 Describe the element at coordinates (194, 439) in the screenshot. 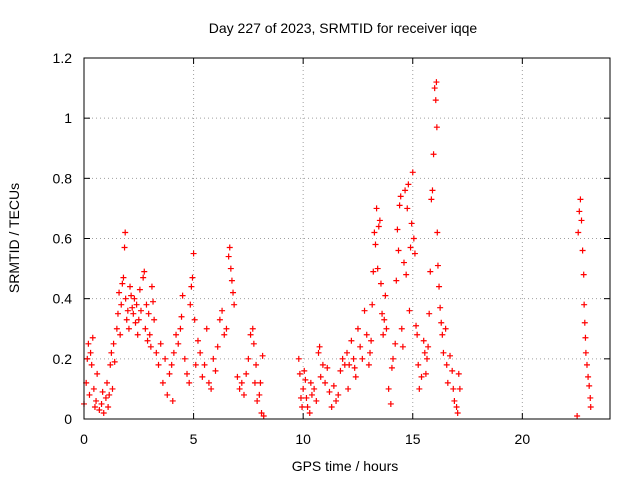

I see `x-tick-label: 5` at that location.